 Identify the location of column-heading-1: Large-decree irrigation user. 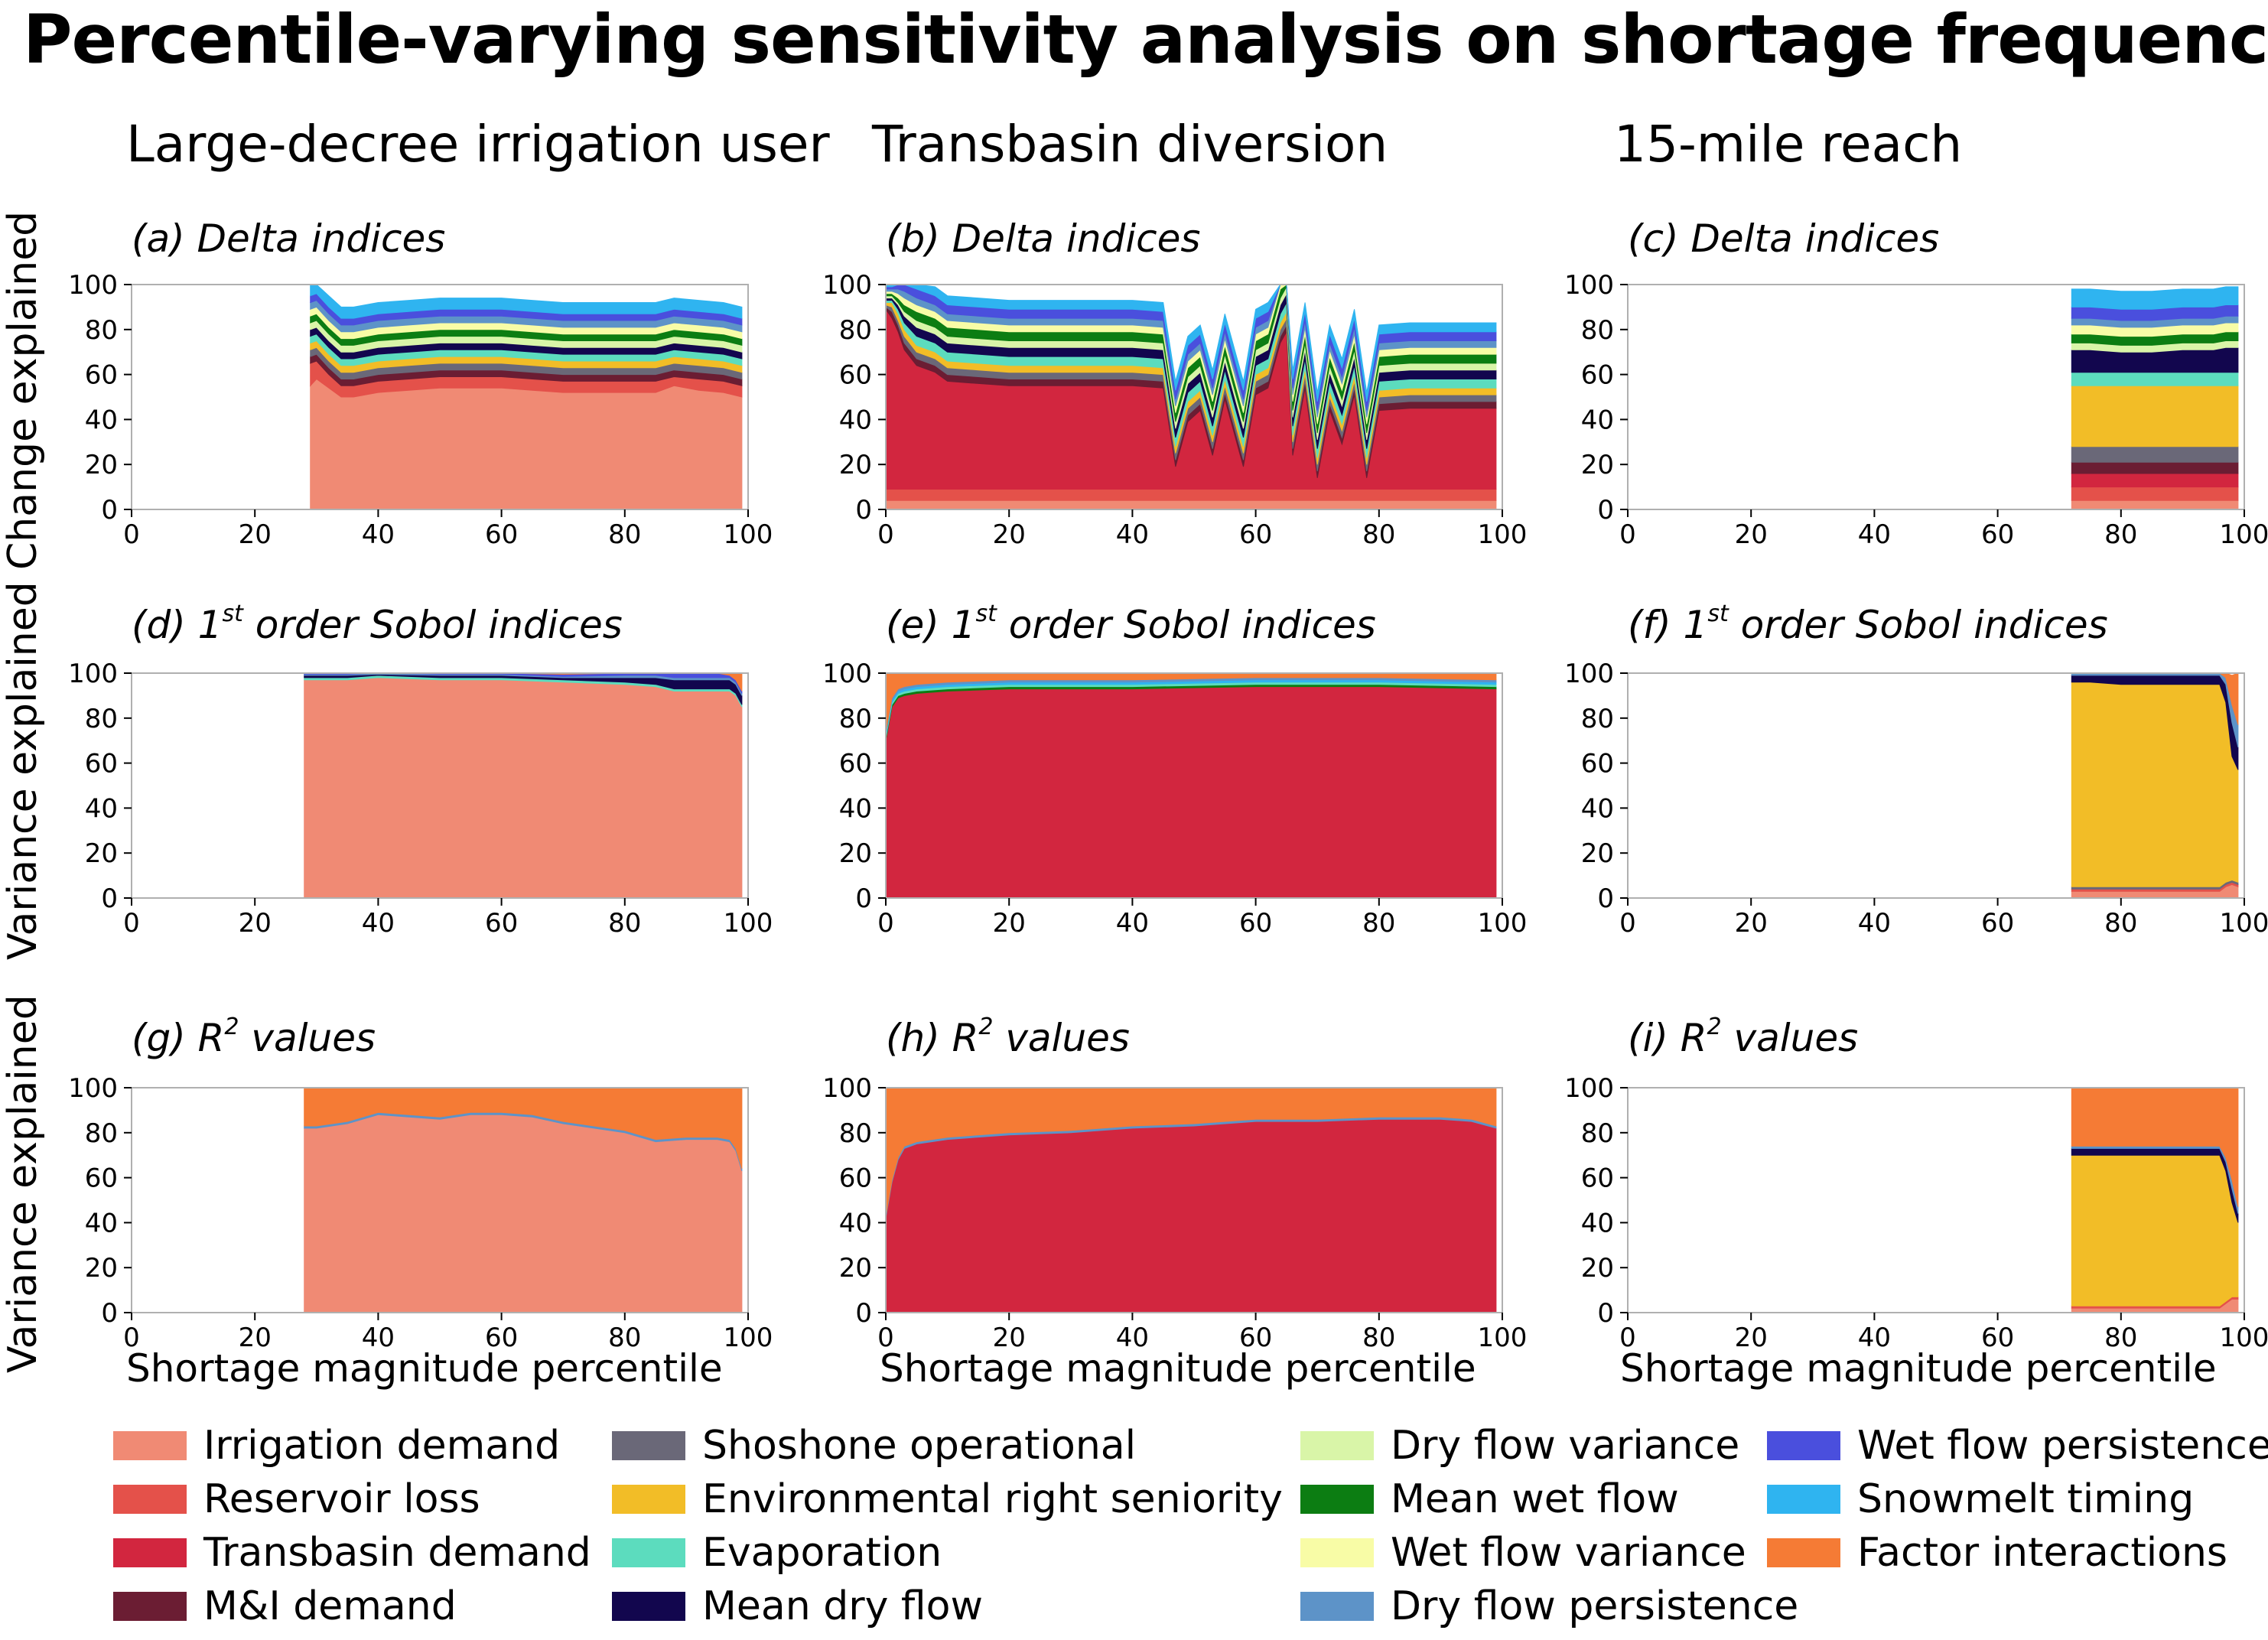
(478, 144).